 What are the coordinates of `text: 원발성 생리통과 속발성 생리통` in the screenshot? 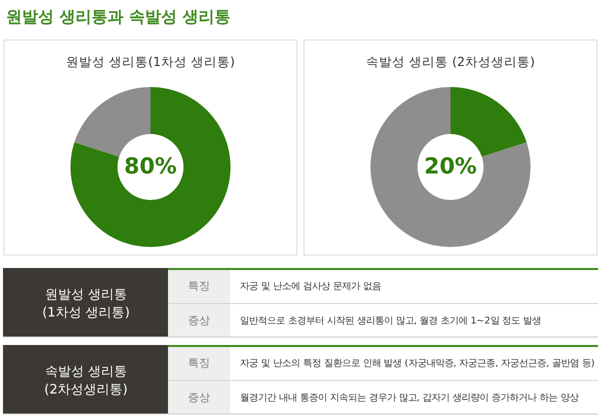 It's located at (118, 16).